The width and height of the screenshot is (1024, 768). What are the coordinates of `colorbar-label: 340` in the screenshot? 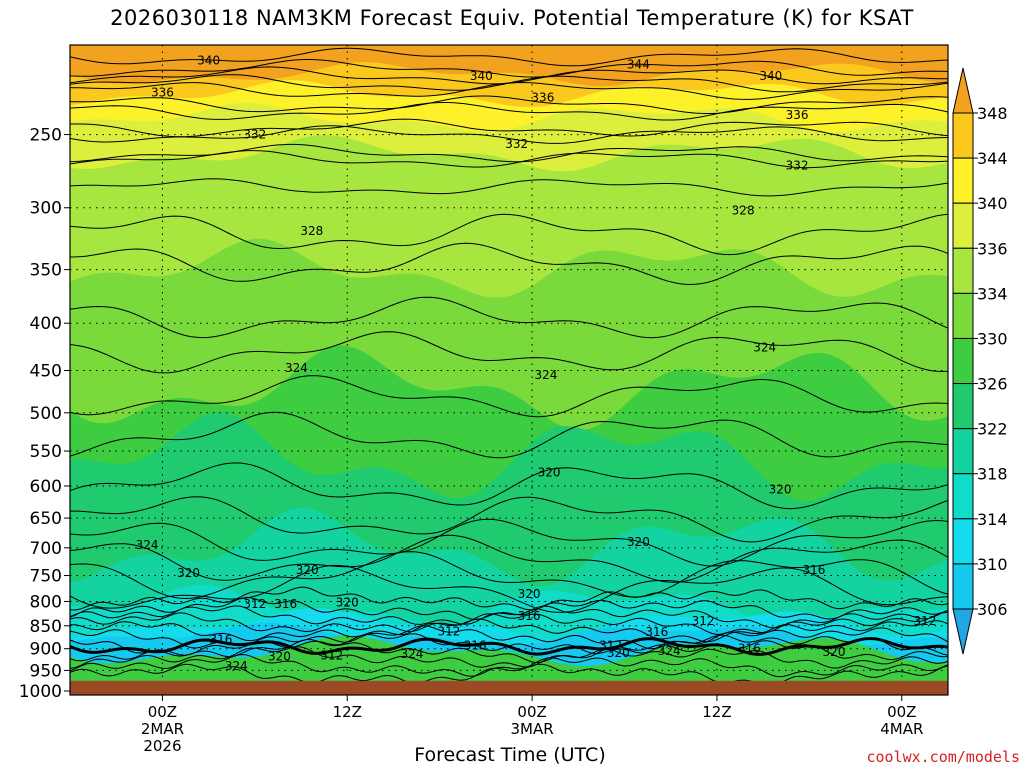 It's located at (992, 203).